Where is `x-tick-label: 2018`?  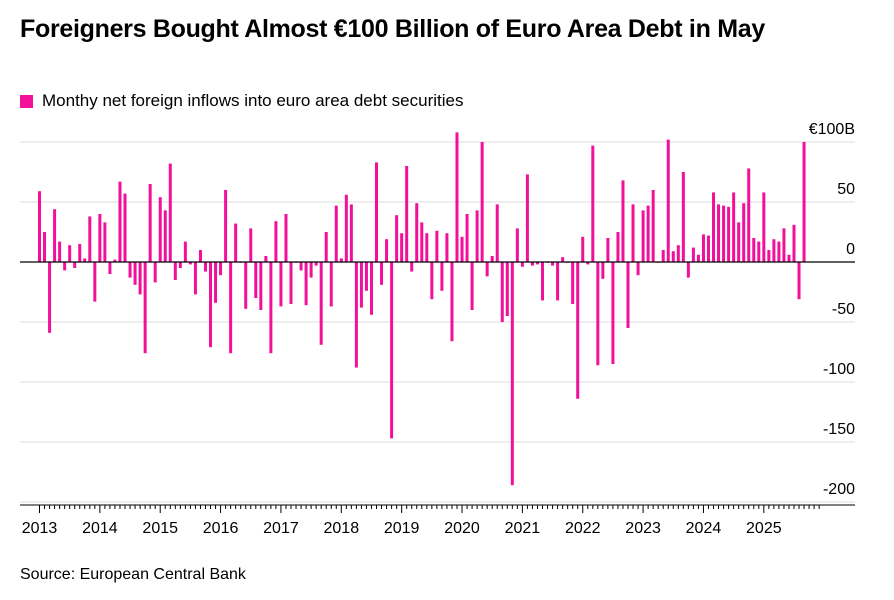
x-tick-label: 2018 is located at coordinates (342, 528).